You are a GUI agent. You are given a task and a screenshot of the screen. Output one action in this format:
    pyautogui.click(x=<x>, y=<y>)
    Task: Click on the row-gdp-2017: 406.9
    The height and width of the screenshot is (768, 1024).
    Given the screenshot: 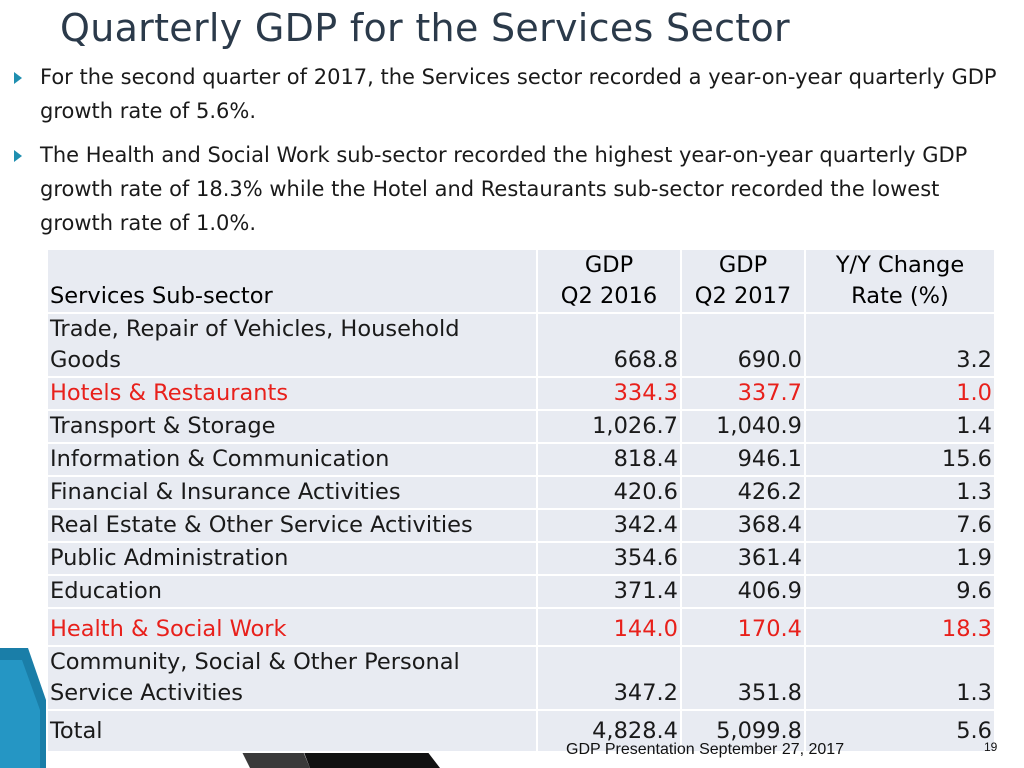 What is the action you would take?
    pyautogui.click(x=743, y=591)
    